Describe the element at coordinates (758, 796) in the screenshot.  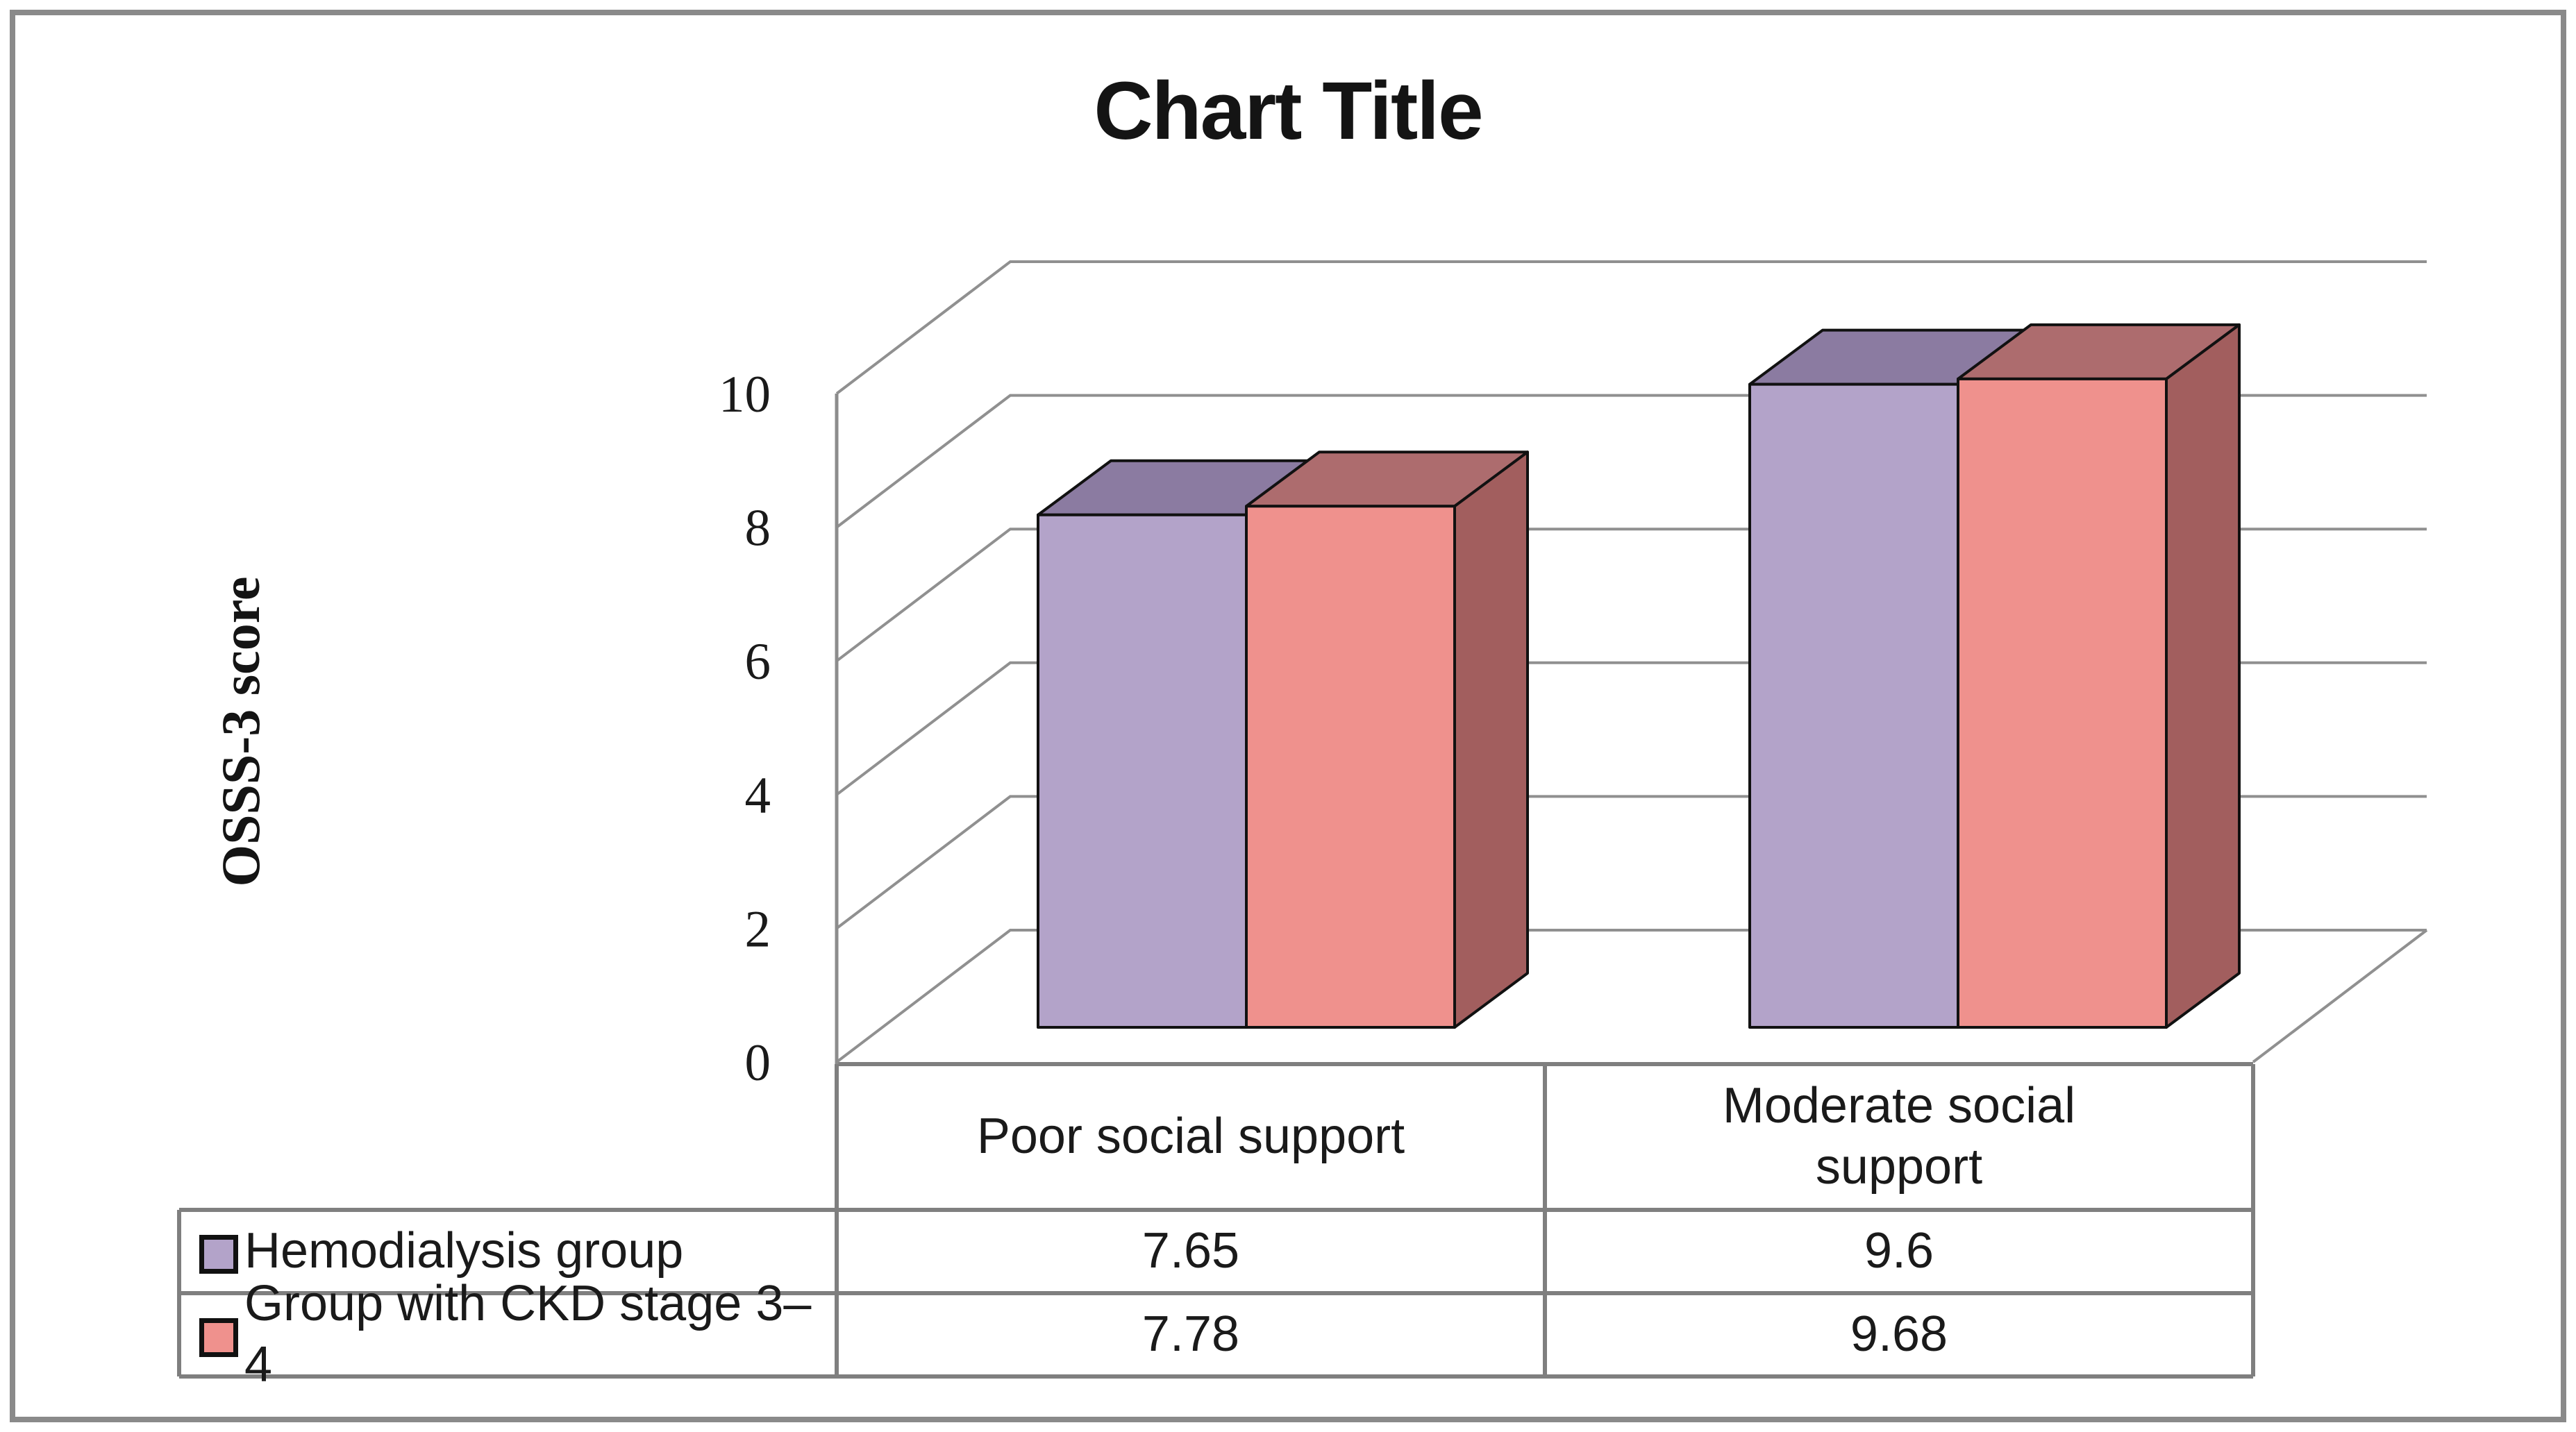
I see `y-tick-label-4: 4` at that location.